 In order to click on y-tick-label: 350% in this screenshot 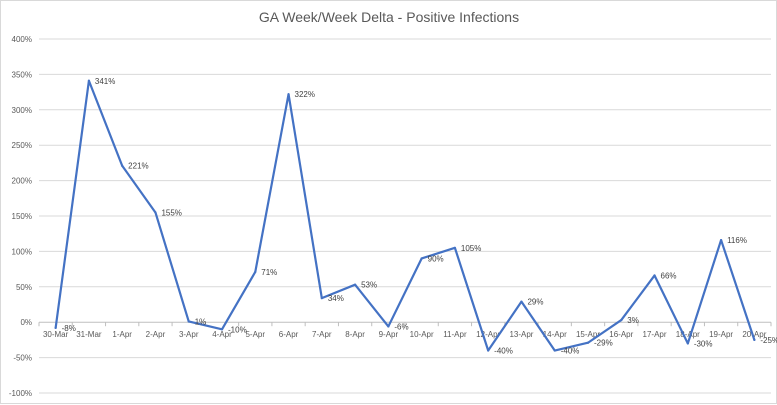, I will do `click(22, 74)`.